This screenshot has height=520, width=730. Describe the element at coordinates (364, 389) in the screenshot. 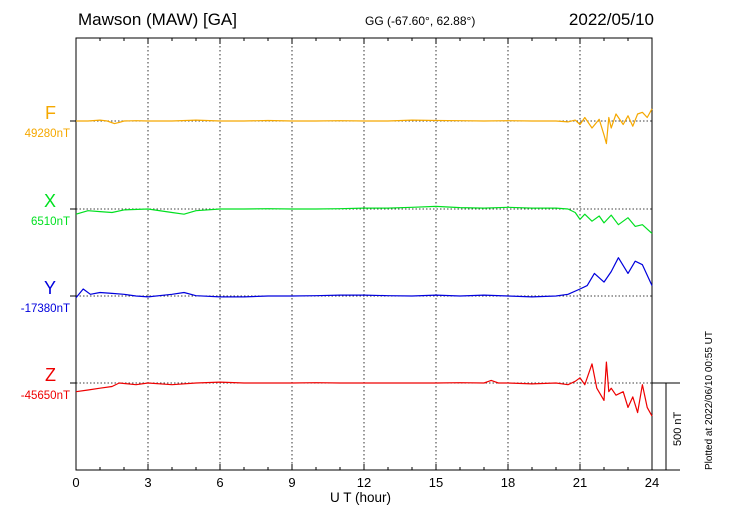

I see `series-line-Z` at that location.